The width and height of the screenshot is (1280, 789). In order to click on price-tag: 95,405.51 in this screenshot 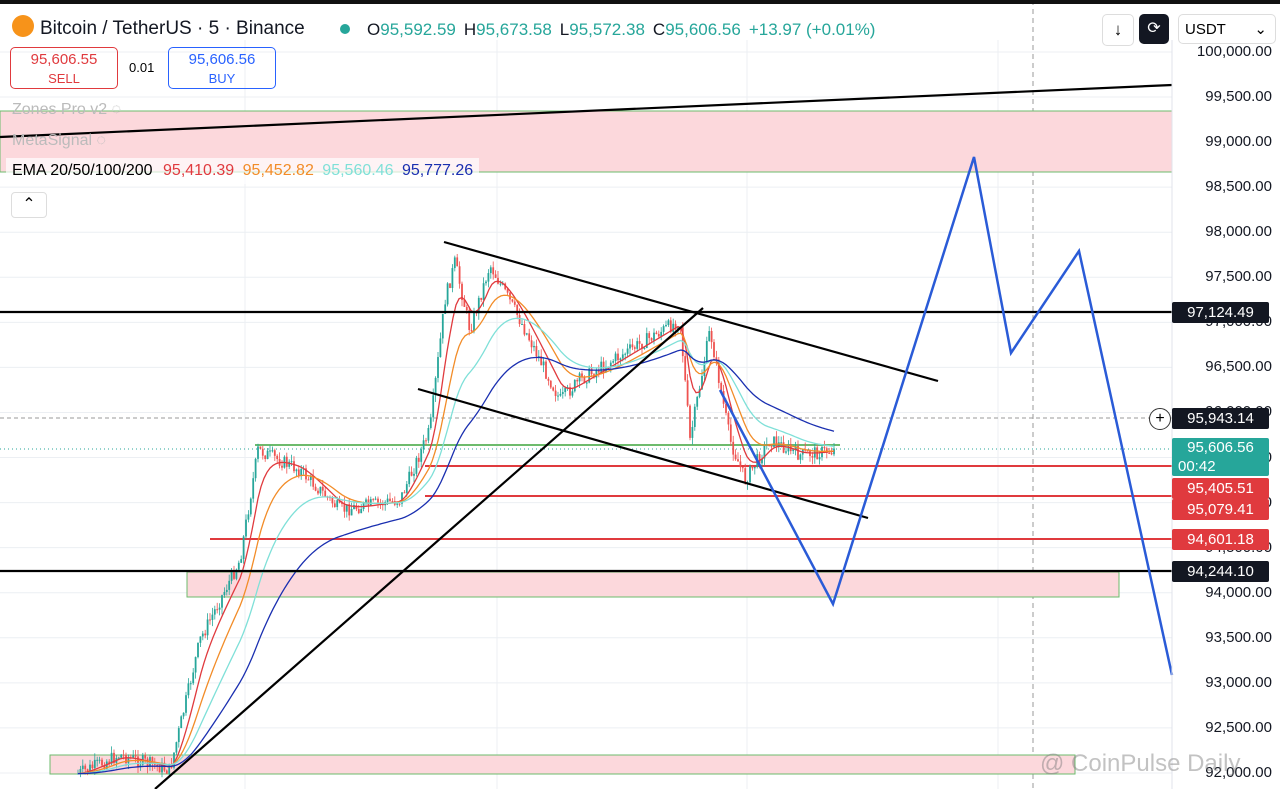, I will do `click(1220, 488)`.